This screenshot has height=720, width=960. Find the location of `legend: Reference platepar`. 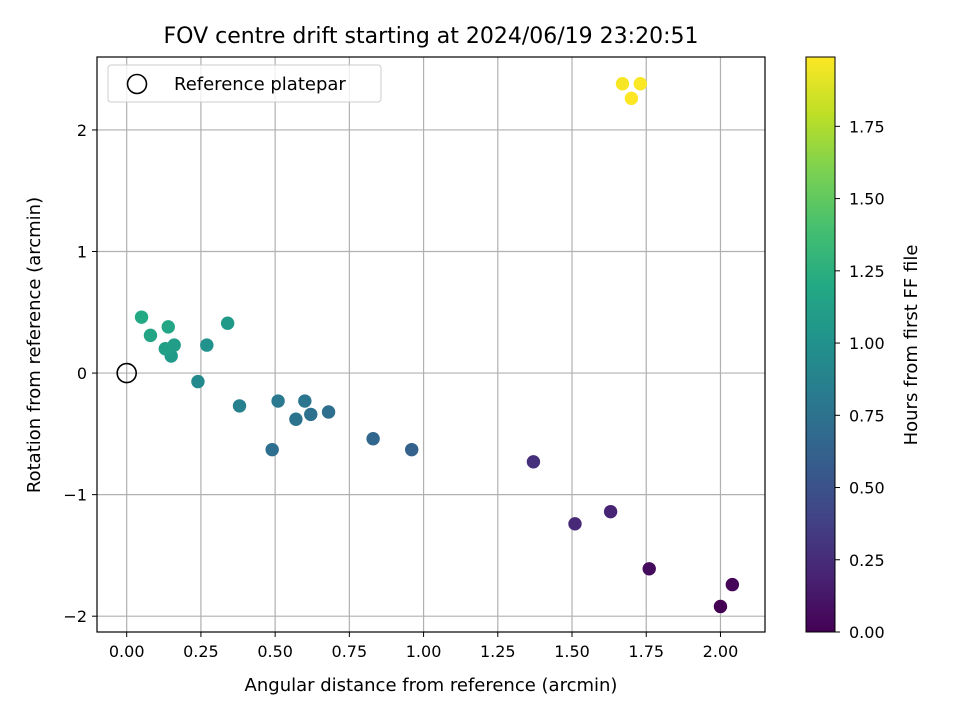

legend: Reference platepar is located at coordinates (244, 83).